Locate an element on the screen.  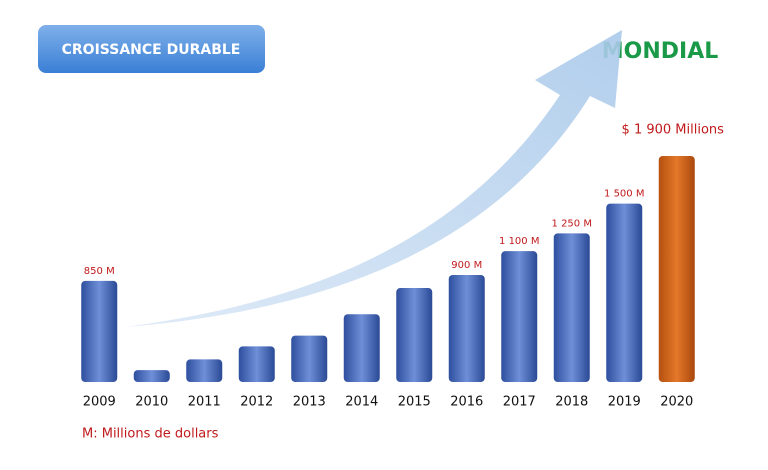
title-button is located at coordinates (151, 49).